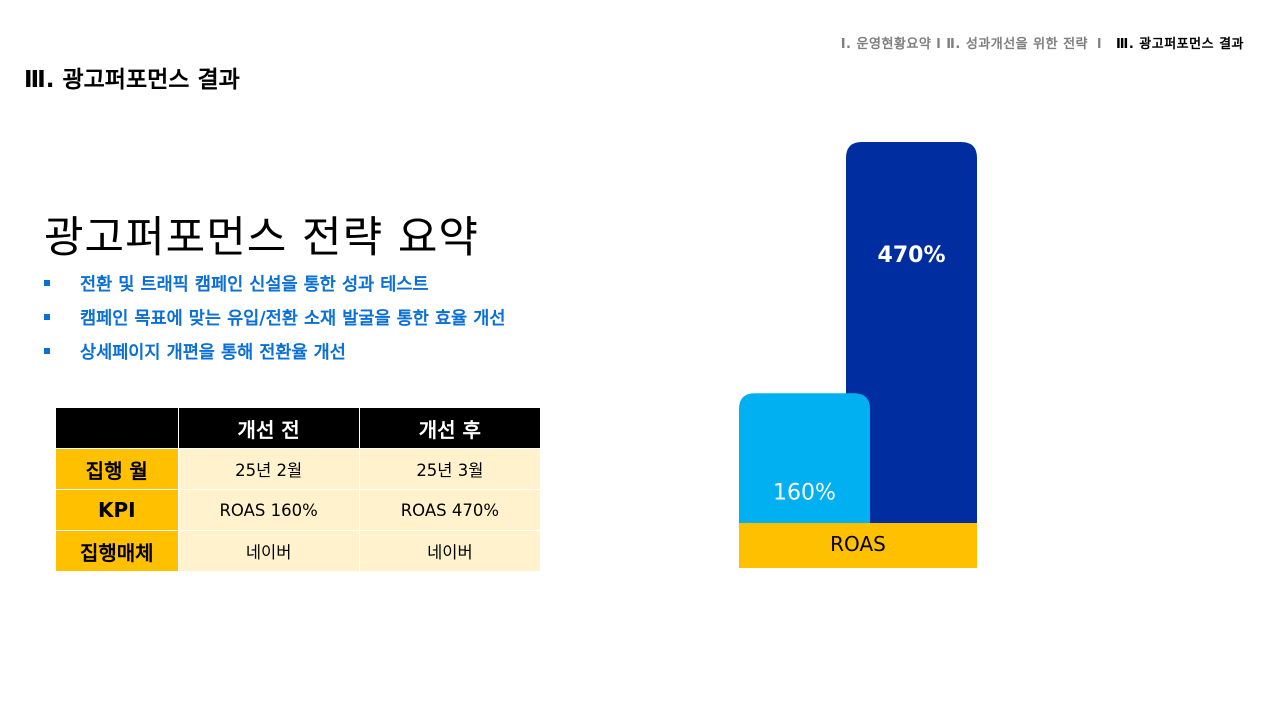 This screenshot has width=1280, height=720. I want to click on row-label-media: 집행매체, so click(117, 551).